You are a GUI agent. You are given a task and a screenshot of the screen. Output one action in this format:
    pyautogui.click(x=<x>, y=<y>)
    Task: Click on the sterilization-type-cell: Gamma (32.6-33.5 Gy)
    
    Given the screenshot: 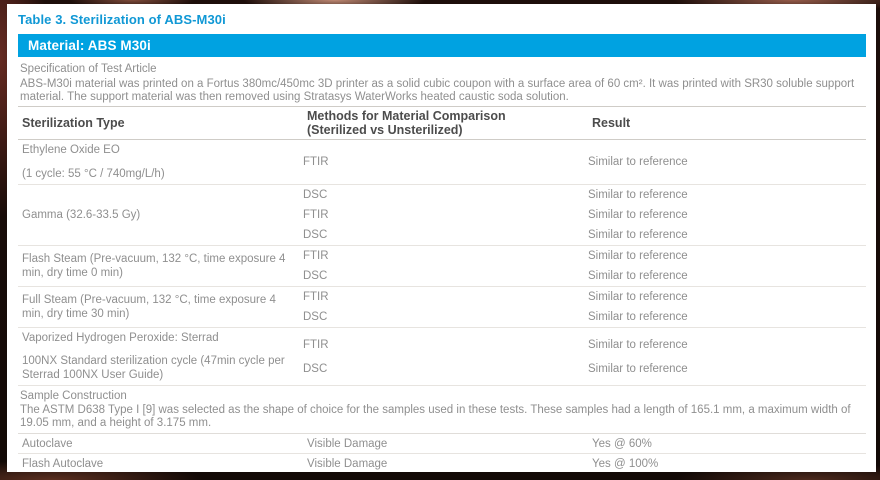 What is the action you would take?
    pyautogui.click(x=160, y=215)
    